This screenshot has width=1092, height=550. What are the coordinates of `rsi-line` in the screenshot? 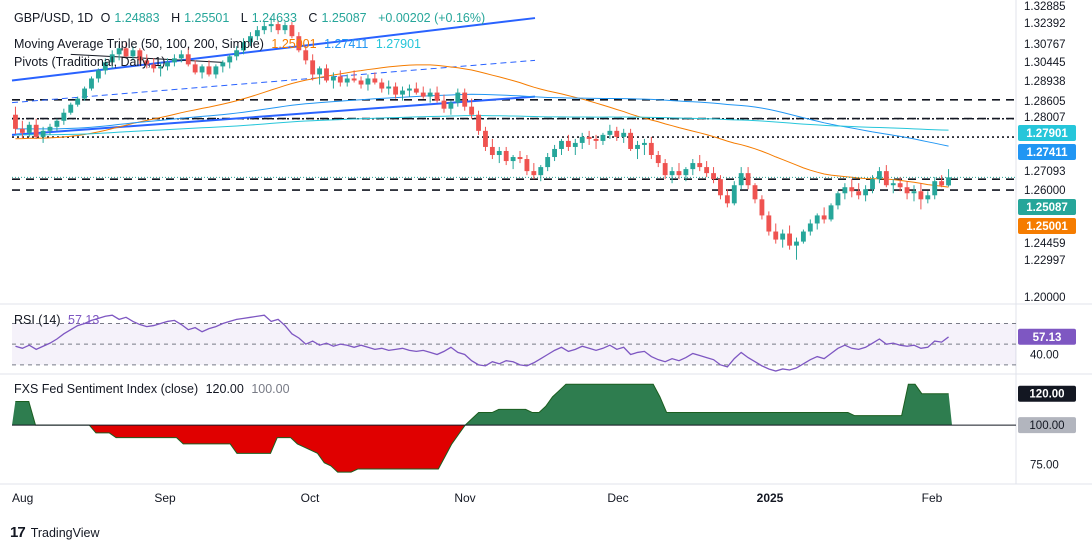 It's located at (482, 343).